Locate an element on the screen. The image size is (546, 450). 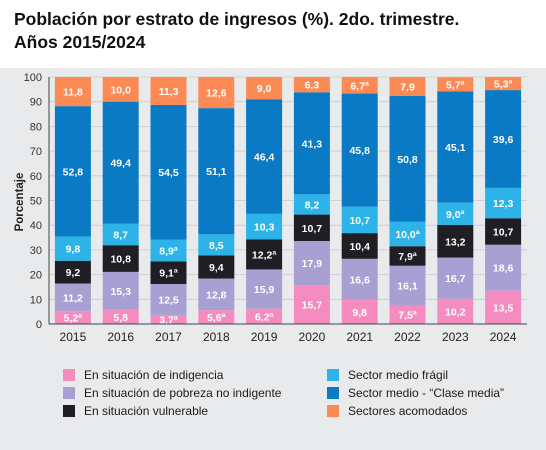
data-label: 41,3 is located at coordinates (312, 144).